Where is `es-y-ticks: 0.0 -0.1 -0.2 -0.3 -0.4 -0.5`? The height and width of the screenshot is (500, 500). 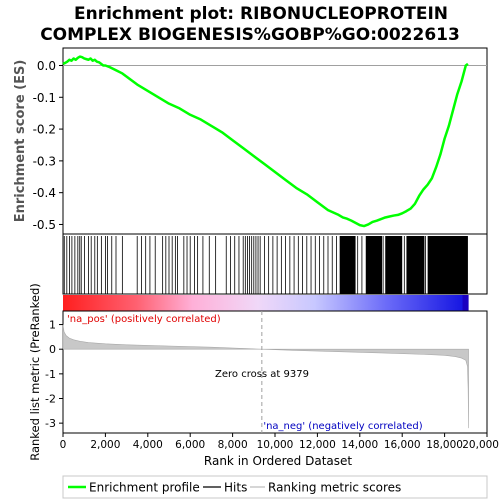 es-y-ticks: 0.0 -0.1 -0.2 -0.3 -0.4 -0.5 is located at coordinates (48, 145).